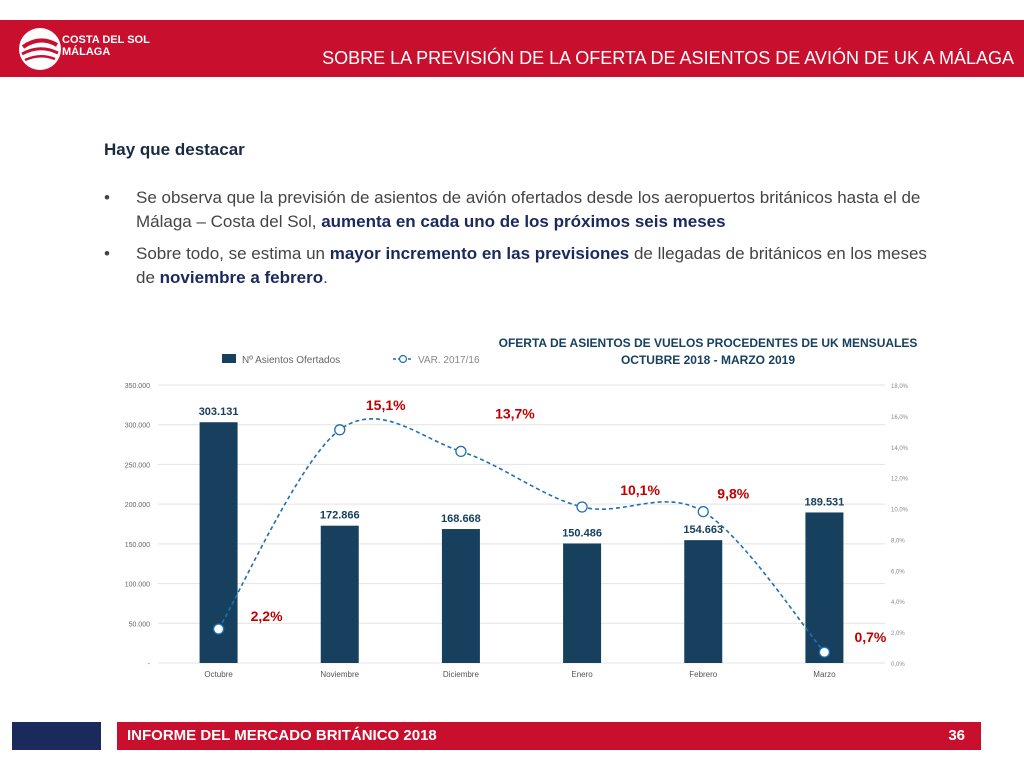  What do you see at coordinates (137, 585) in the screenshot?
I see `y-left-tick-label: 100.000` at bounding box center [137, 585].